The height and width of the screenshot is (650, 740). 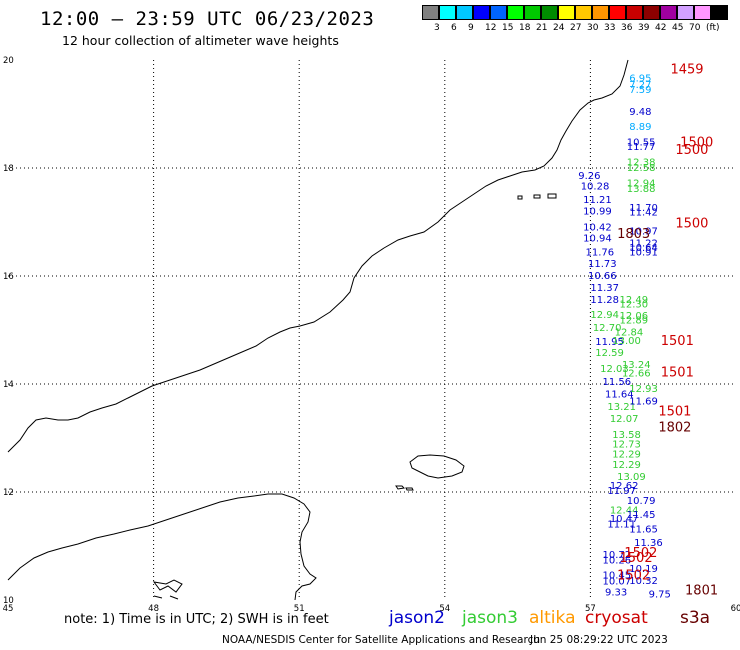 I want to click on lon-tick-label: 60, so click(x=735, y=609).